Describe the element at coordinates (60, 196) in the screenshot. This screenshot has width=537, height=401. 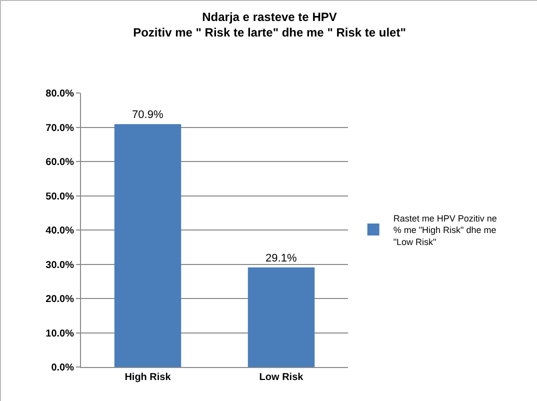
I see `y-tick-label: 50.0%` at that location.